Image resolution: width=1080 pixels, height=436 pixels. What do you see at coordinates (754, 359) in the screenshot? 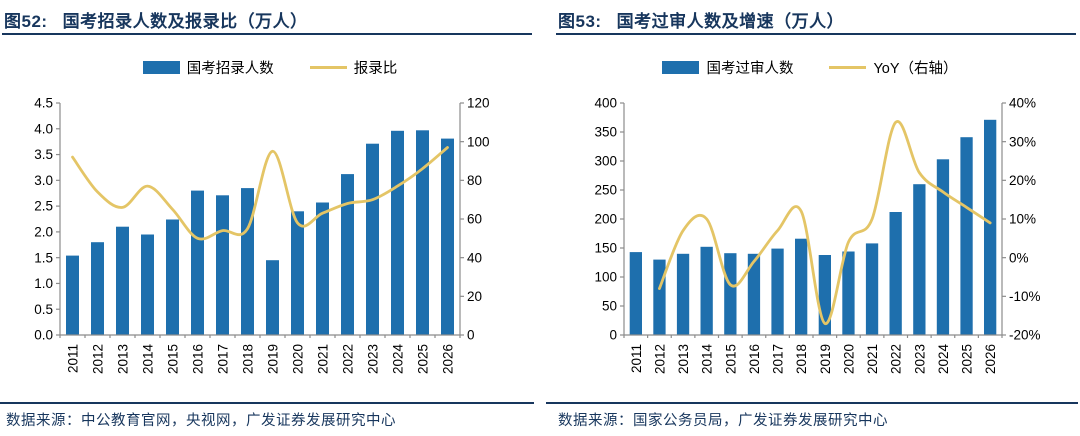
I see `x-axis-tick-label: 2016` at bounding box center [754, 359].